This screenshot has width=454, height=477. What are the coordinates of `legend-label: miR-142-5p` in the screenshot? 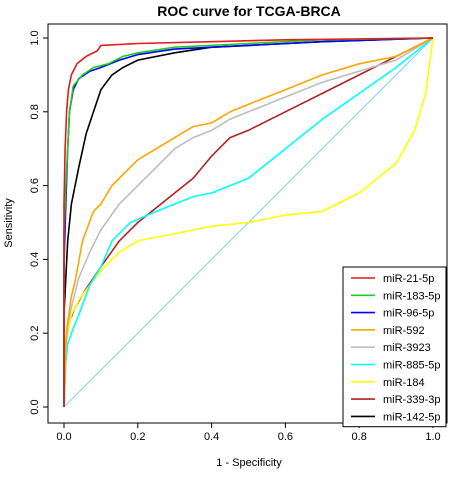 It's located at (411, 417).